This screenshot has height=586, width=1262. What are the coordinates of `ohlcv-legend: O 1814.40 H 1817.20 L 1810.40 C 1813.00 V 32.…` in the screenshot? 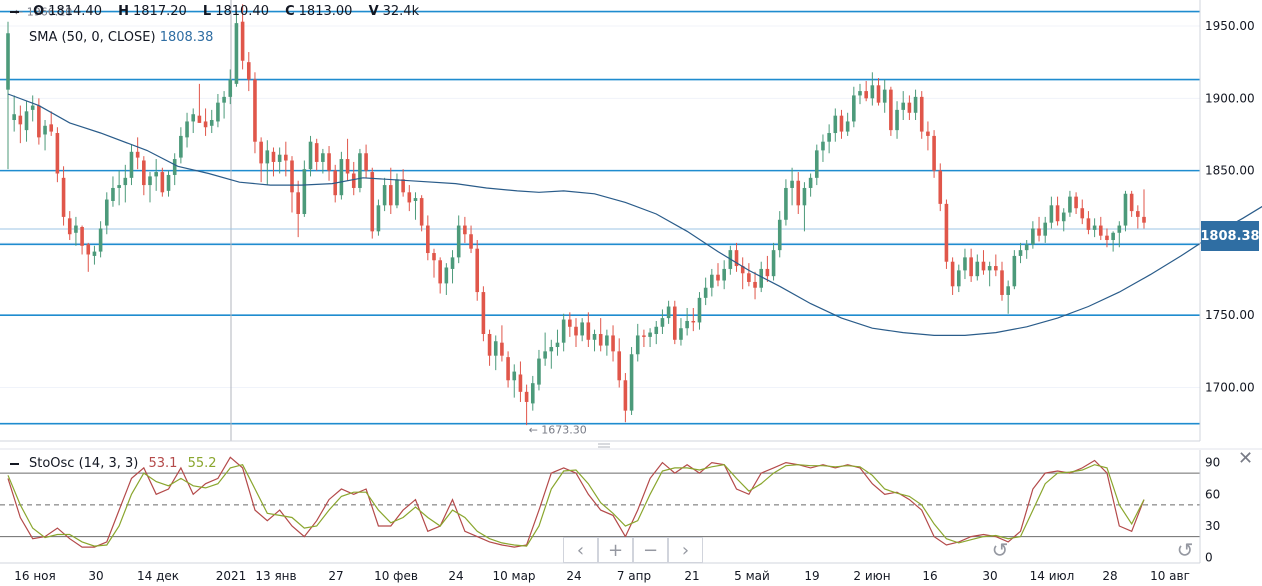 It's located at (220, 11).